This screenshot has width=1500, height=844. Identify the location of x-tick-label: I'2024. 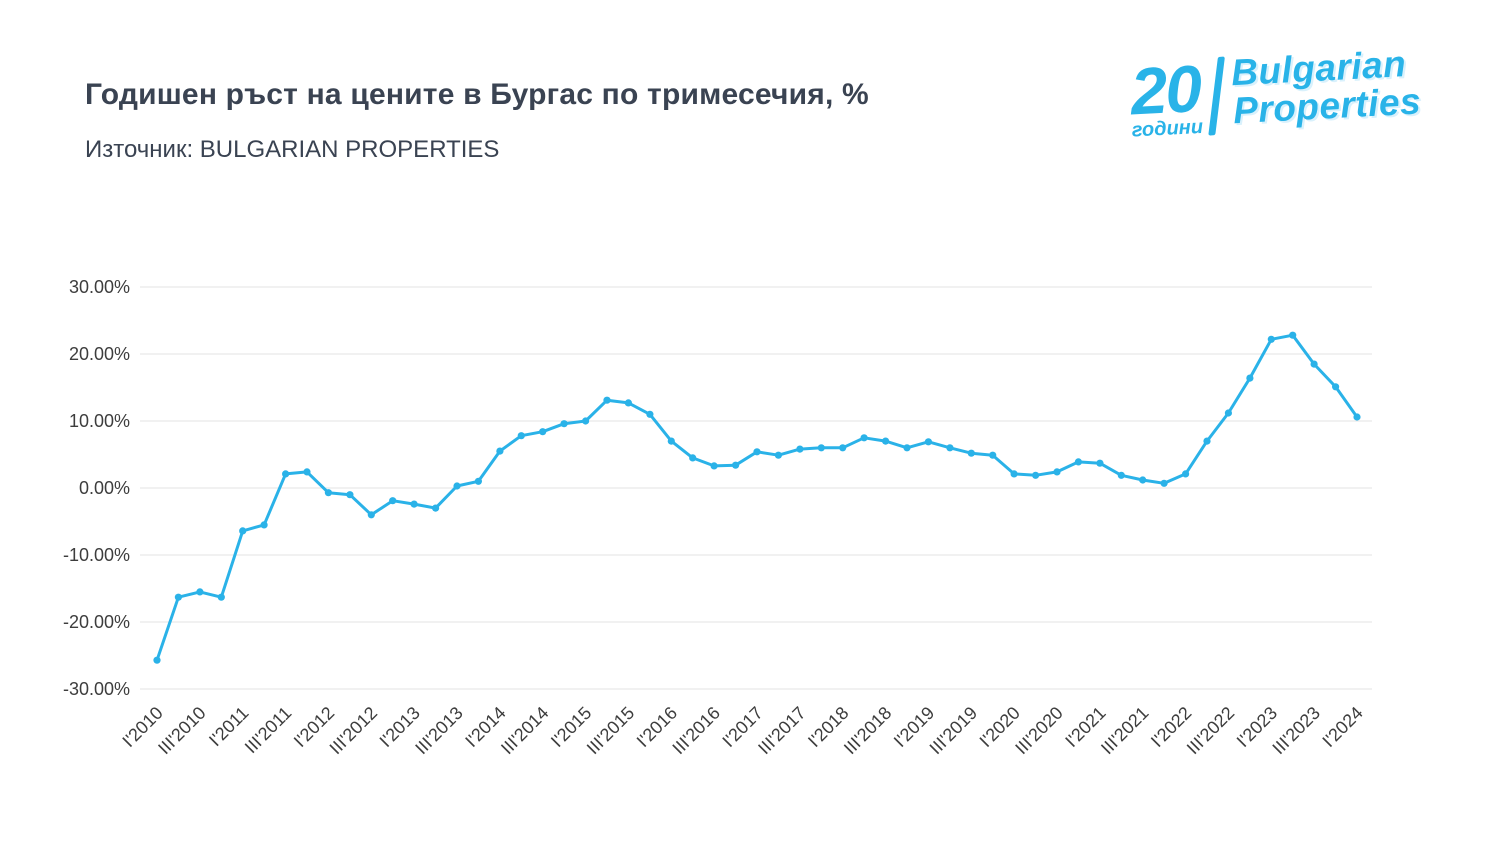
(1342, 727).